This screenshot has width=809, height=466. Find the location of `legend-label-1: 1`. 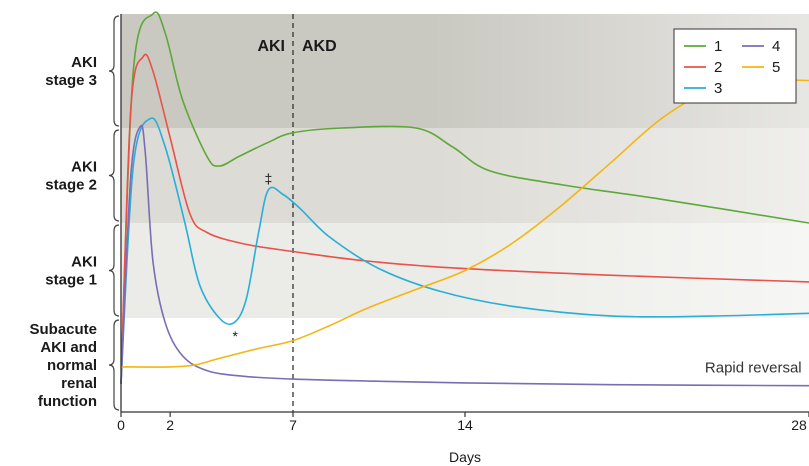

legend-label-1: 1 is located at coordinates (718, 46).